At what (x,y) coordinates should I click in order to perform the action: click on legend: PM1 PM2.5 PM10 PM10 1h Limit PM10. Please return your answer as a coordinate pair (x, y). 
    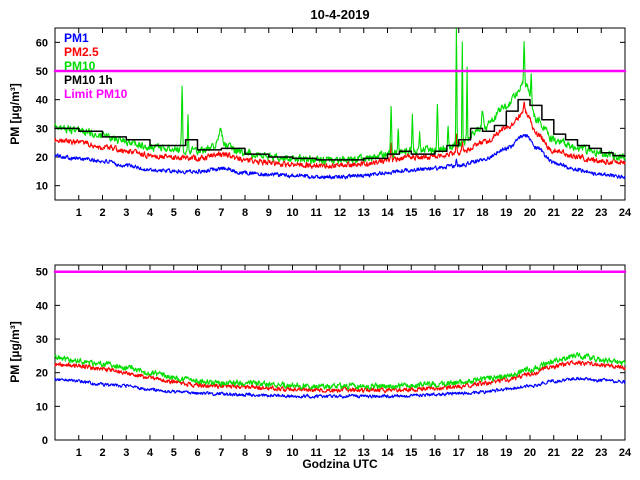
    Looking at the image, I should click on (95, 66).